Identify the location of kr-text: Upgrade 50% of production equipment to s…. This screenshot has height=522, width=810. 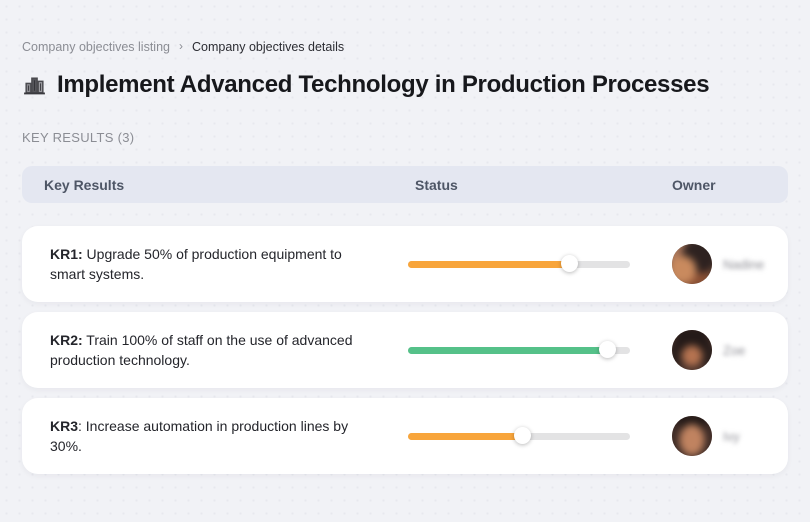
(196, 264).